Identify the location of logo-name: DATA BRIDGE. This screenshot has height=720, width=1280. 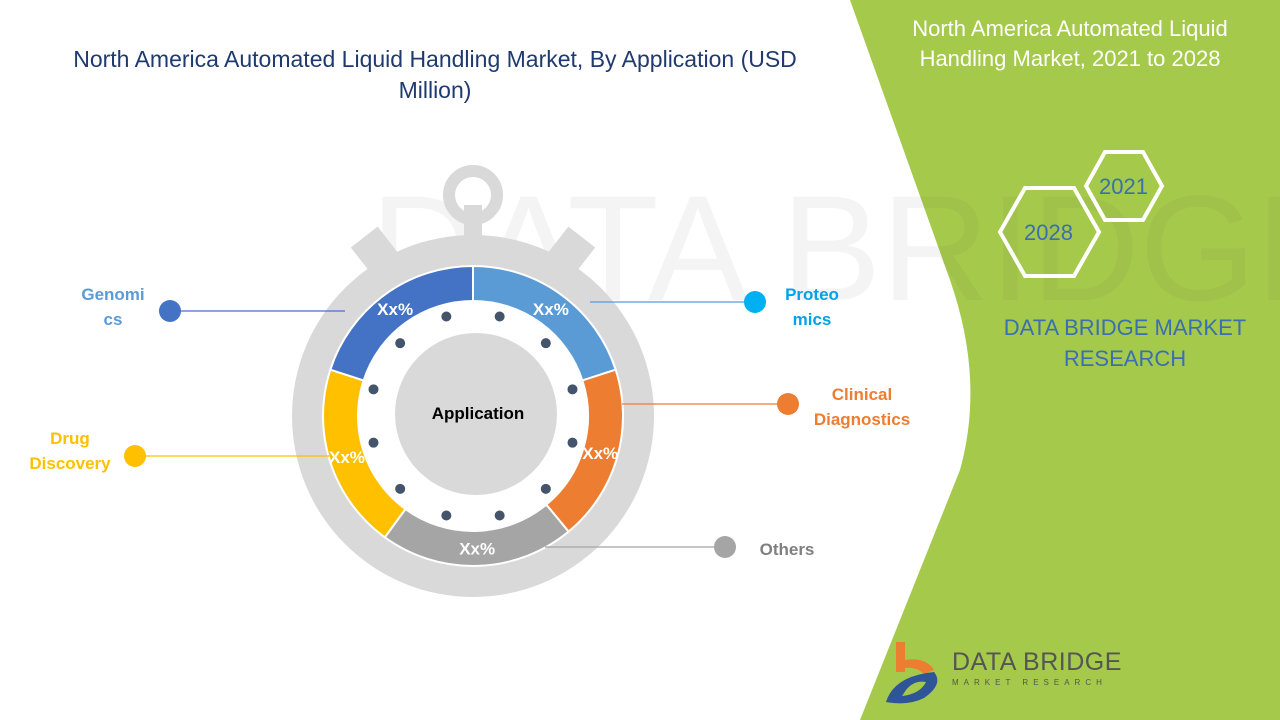
(1037, 662).